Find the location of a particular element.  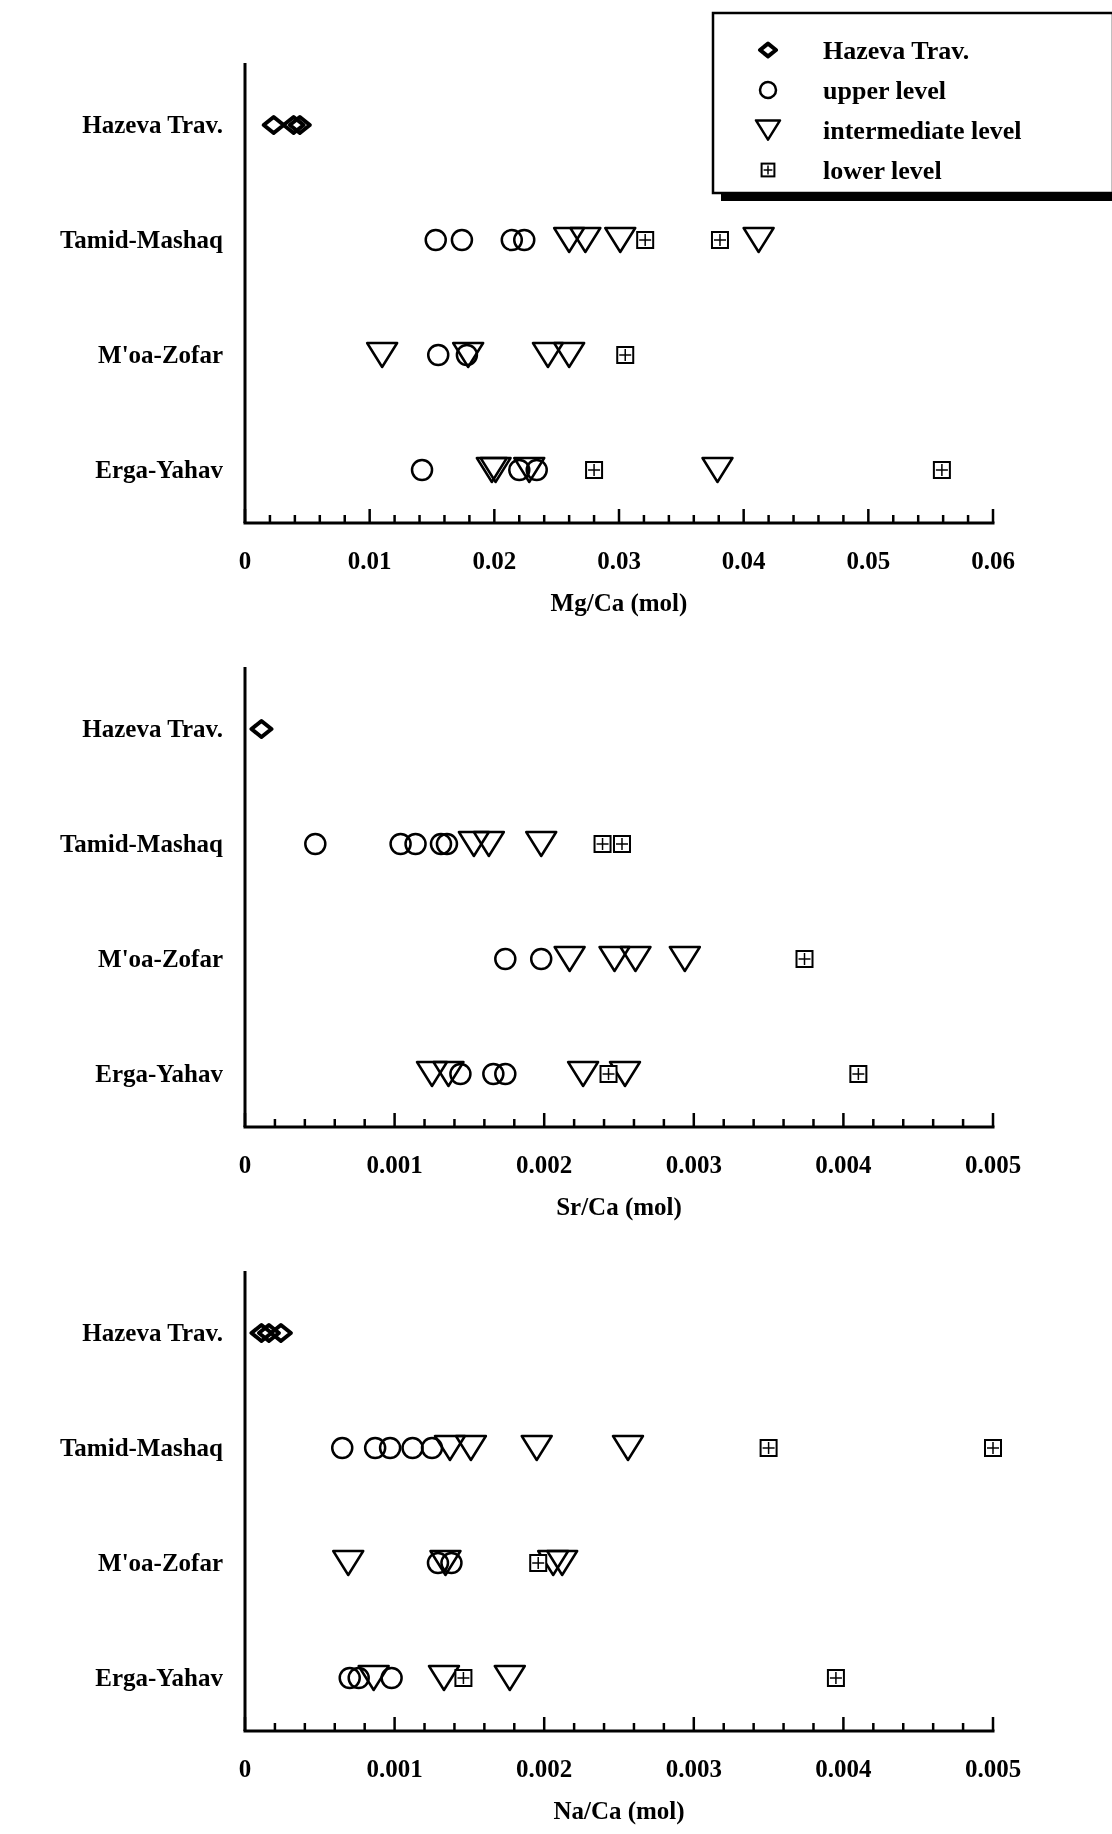

x-axis-title: Sr/Ca (mol) is located at coordinates (619, 1207).